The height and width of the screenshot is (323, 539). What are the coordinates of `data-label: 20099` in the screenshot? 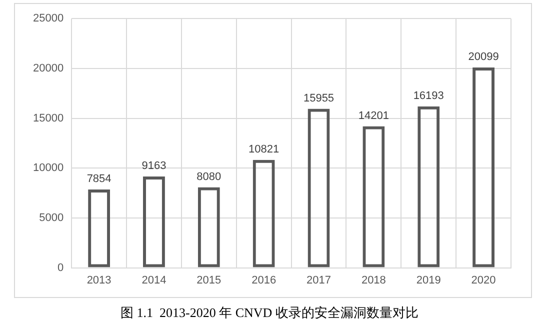 It's located at (483, 56).